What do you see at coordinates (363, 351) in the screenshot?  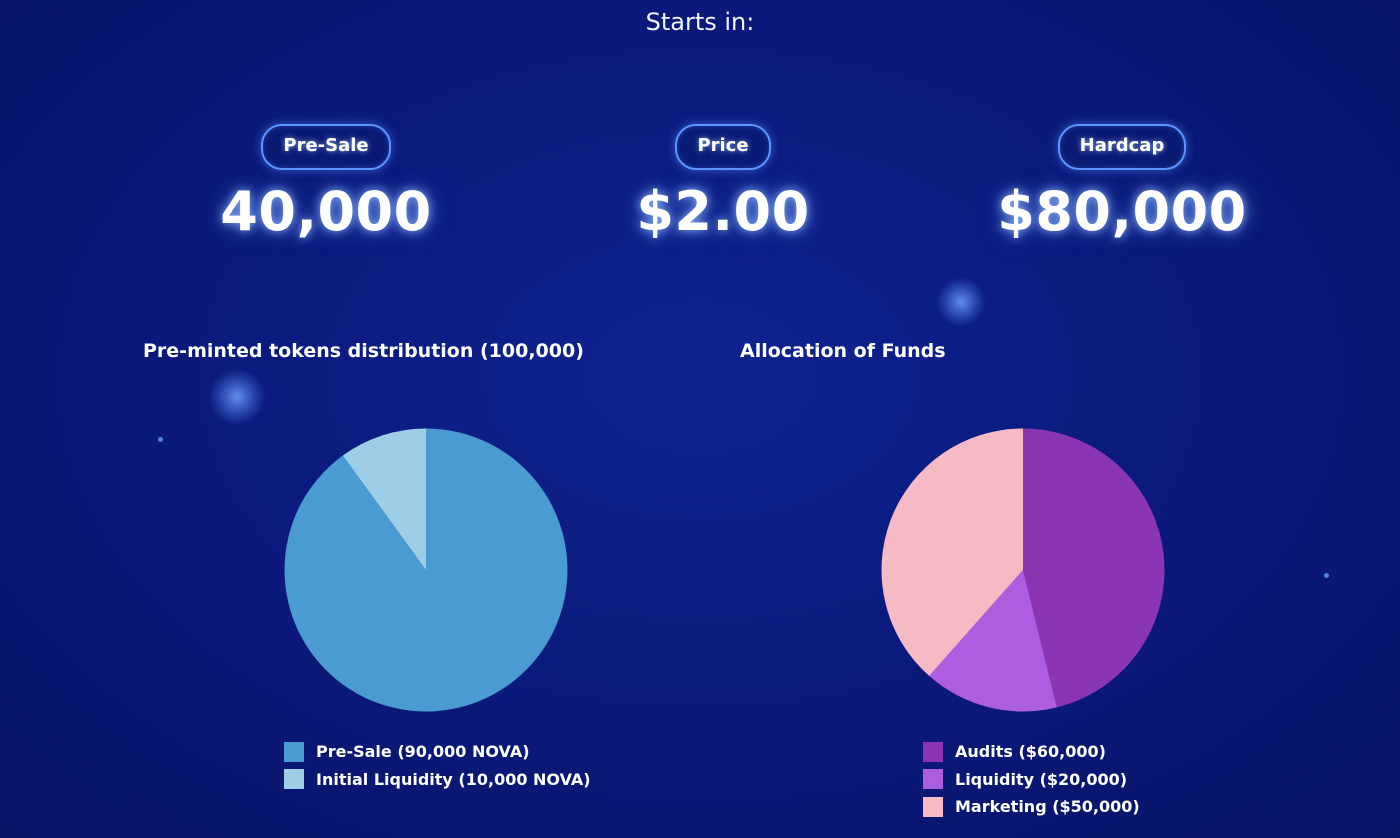 I see `token-distribution-title: Pre-minted tokens distribution (100,000)` at bounding box center [363, 351].